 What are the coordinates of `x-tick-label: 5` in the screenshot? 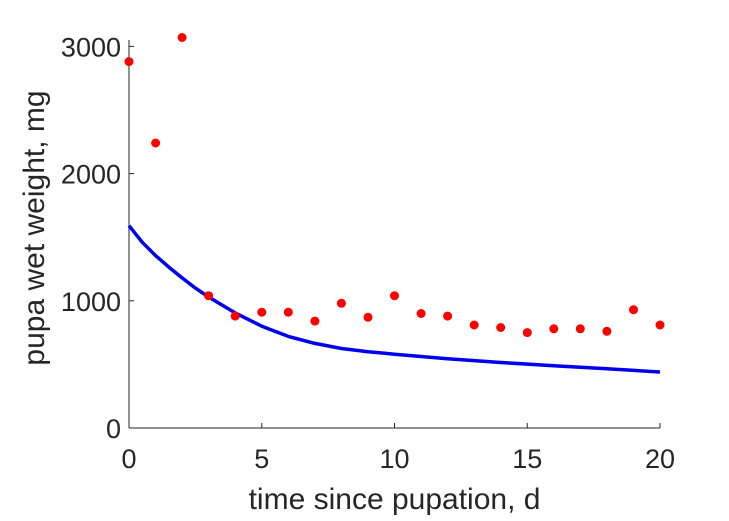 It's located at (261, 459).